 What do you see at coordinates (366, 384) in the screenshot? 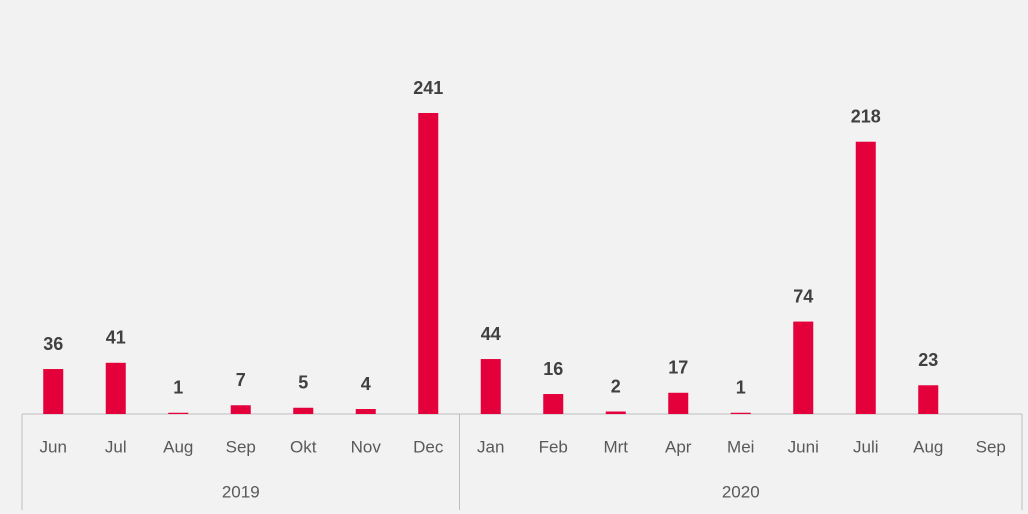
I see `data-label: 4` at bounding box center [366, 384].